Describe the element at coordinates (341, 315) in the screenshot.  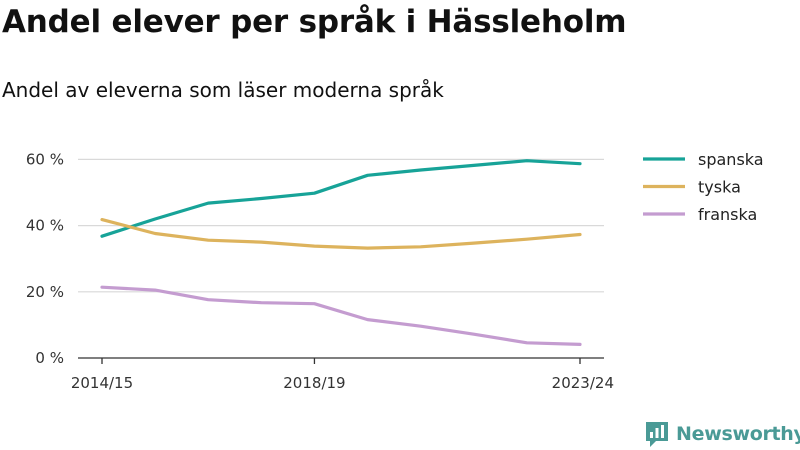
I see `series-line-franska` at that location.